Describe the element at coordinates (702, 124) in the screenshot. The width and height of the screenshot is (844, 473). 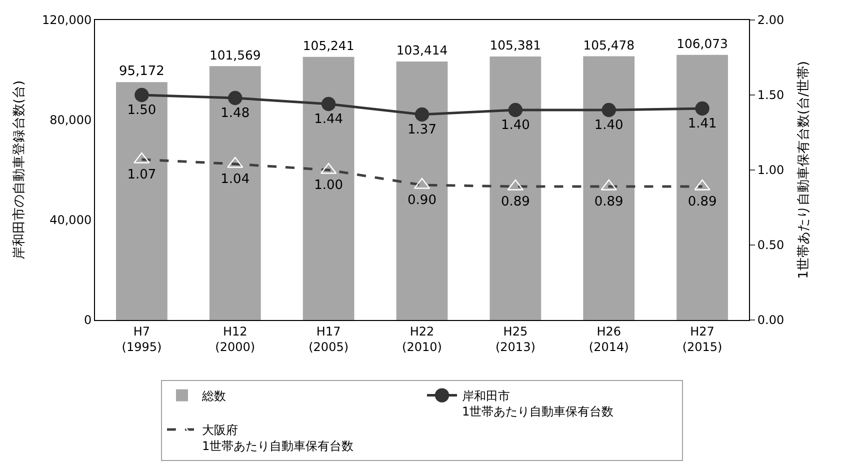
I see `data-label: 1.41` at that location.